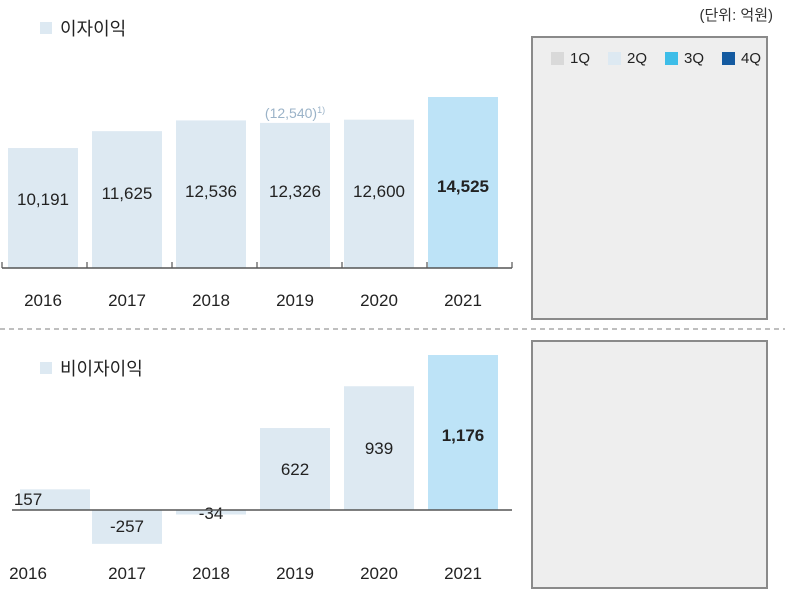 The width and height of the screenshot is (785, 593). What do you see at coordinates (93, 29) in the screenshot?
I see `chart-title-interest: 이자이익` at bounding box center [93, 29].